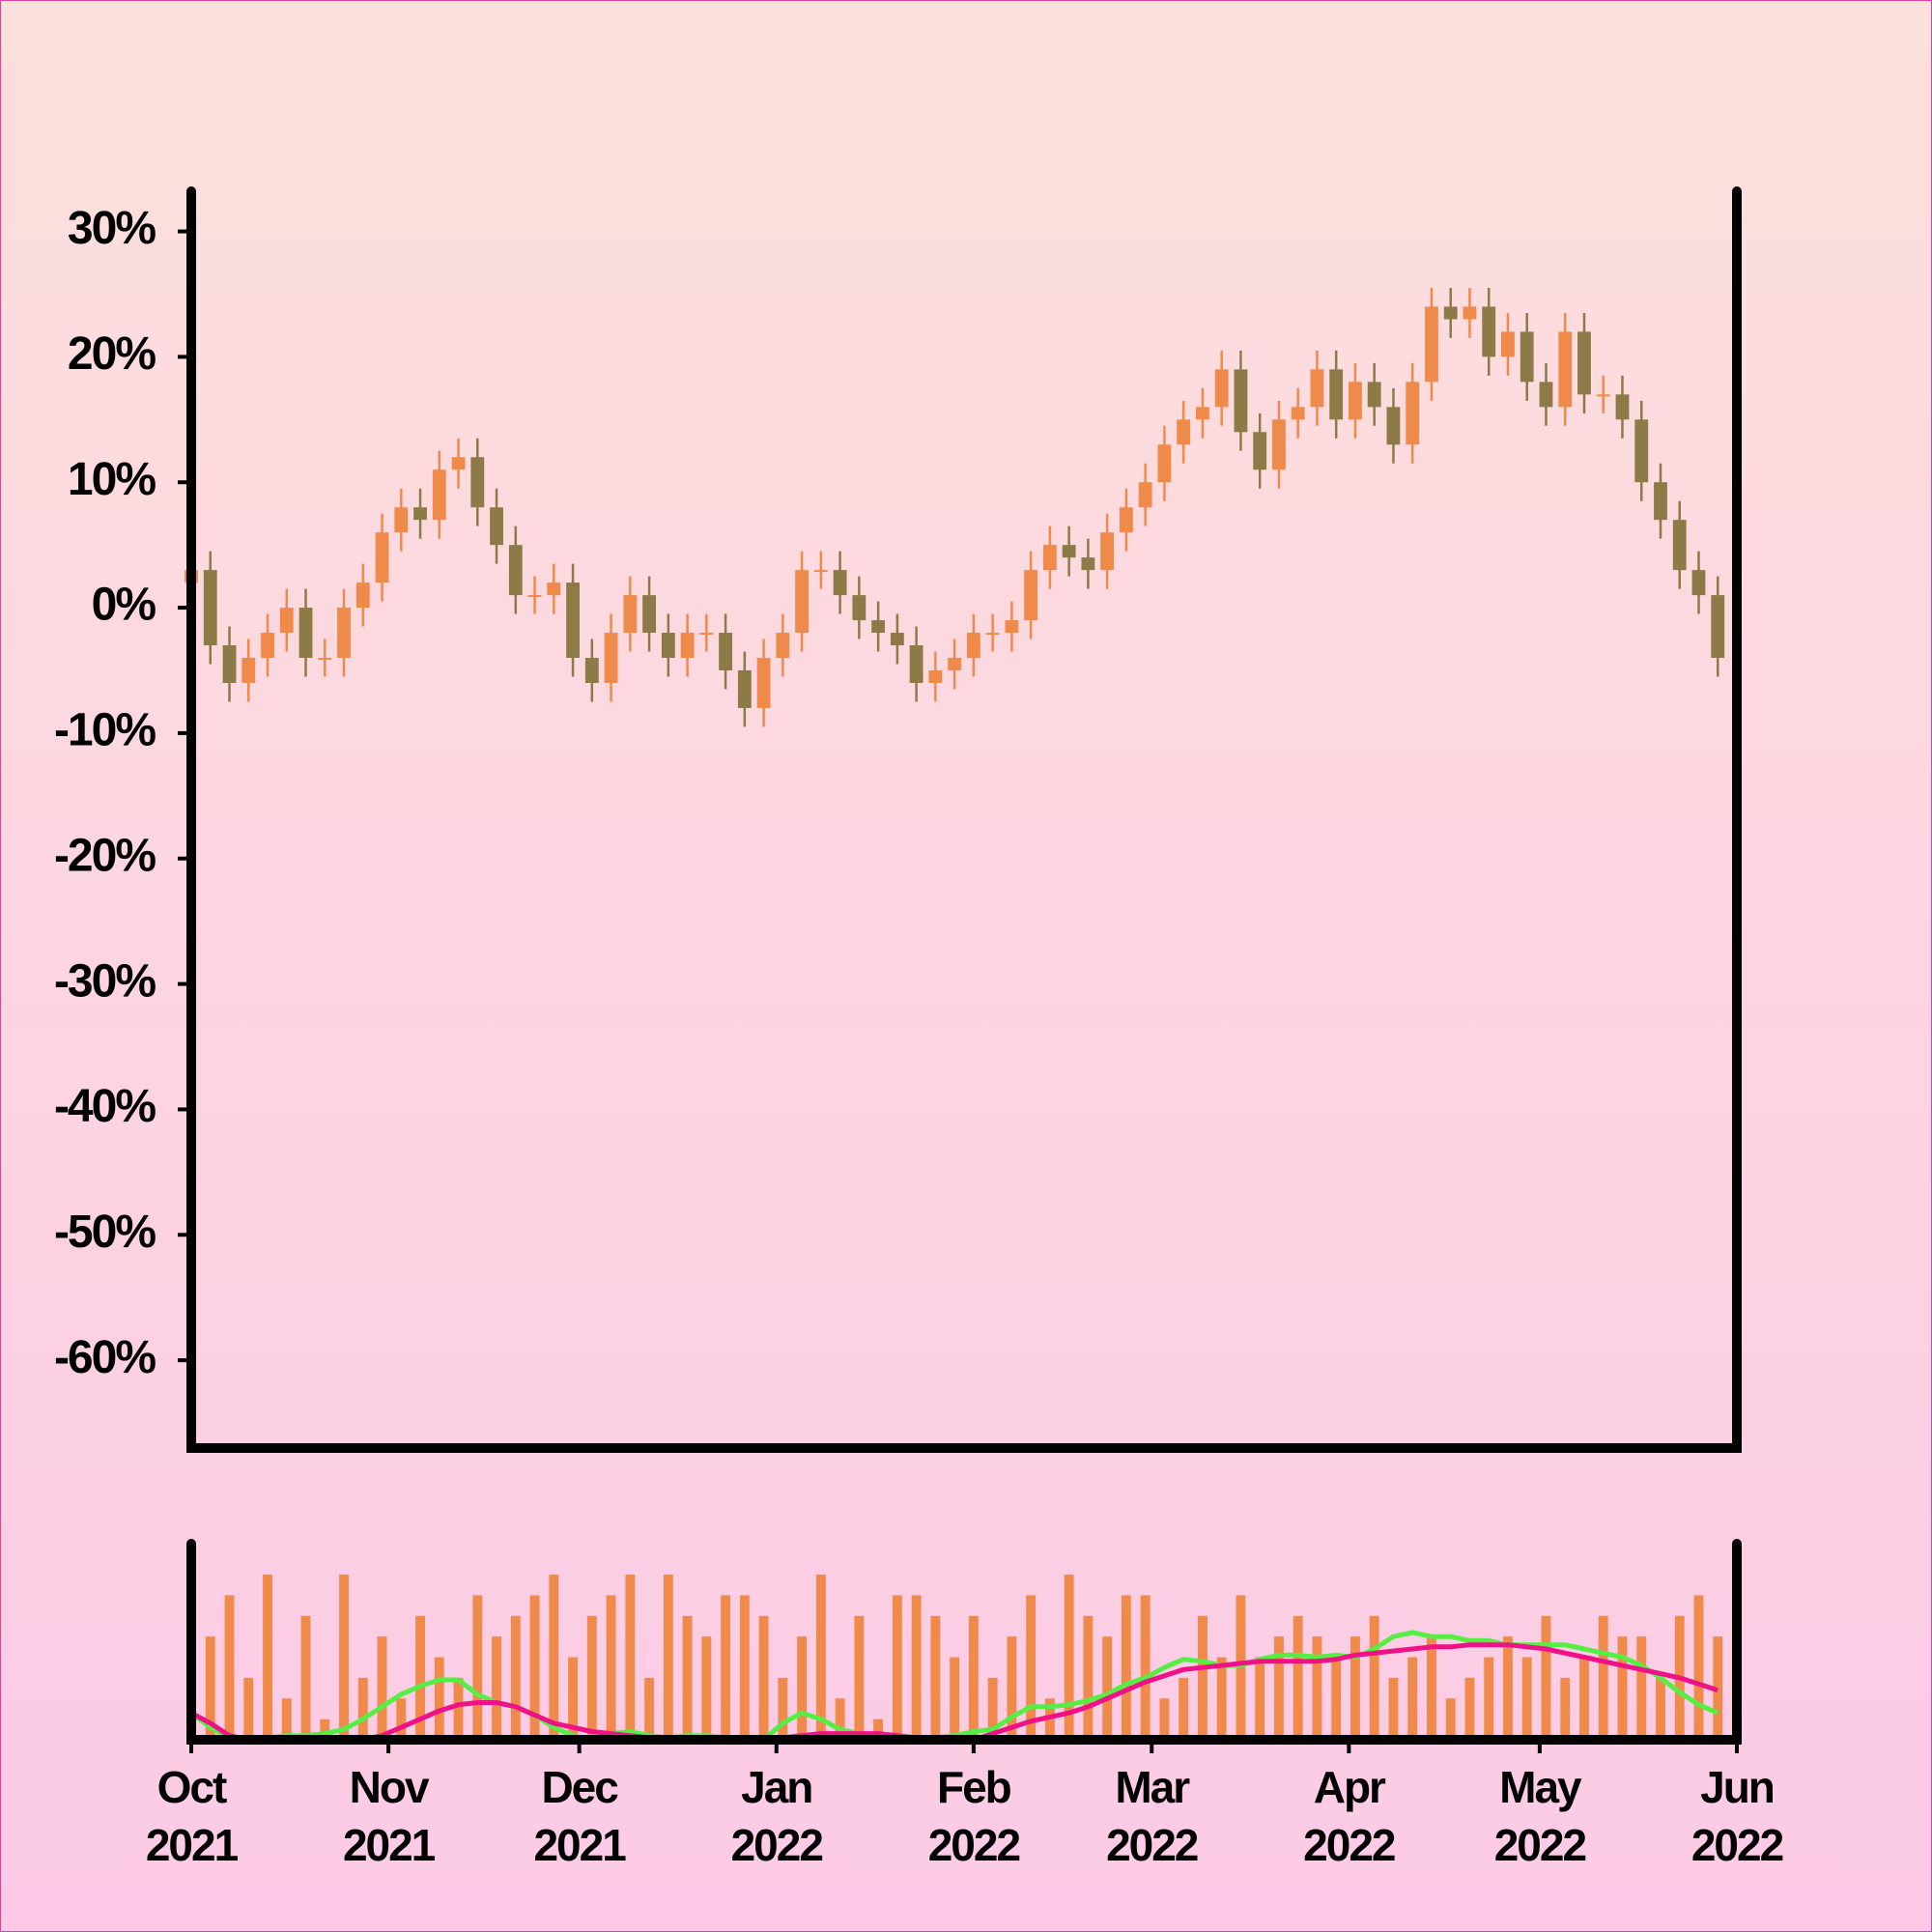 This screenshot has height=1932, width=1932. Describe the element at coordinates (112, 354) in the screenshot. I see `y-tick-label: 20%` at that location.